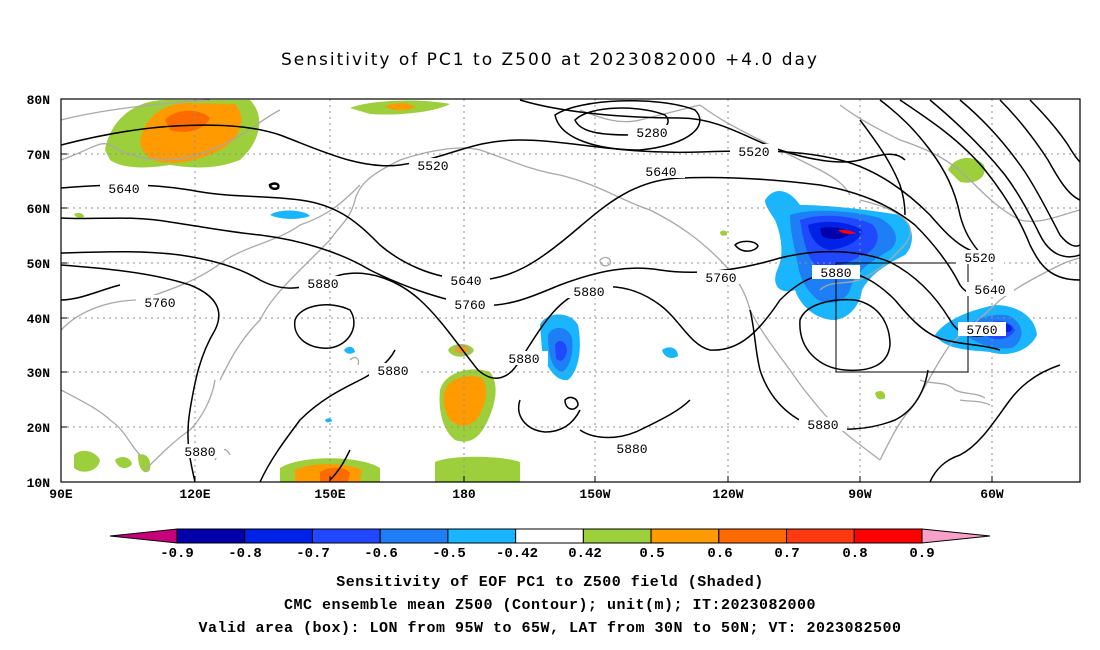 This screenshot has height=650, width=1100. Describe the element at coordinates (854, 554) in the screenshot. I see `colorbar-label: 0.8` at that location.